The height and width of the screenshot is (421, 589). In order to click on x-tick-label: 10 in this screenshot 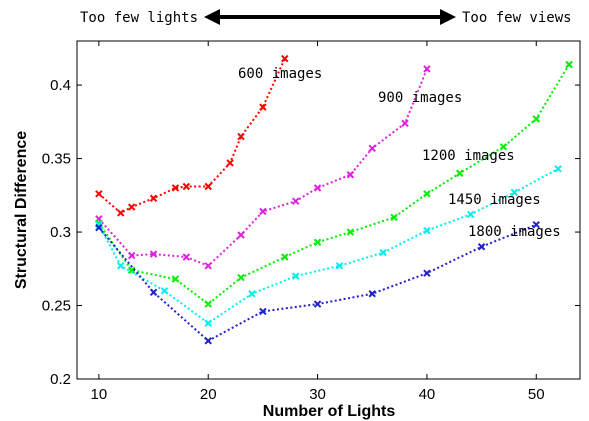, I will do `click(99, 394)`.